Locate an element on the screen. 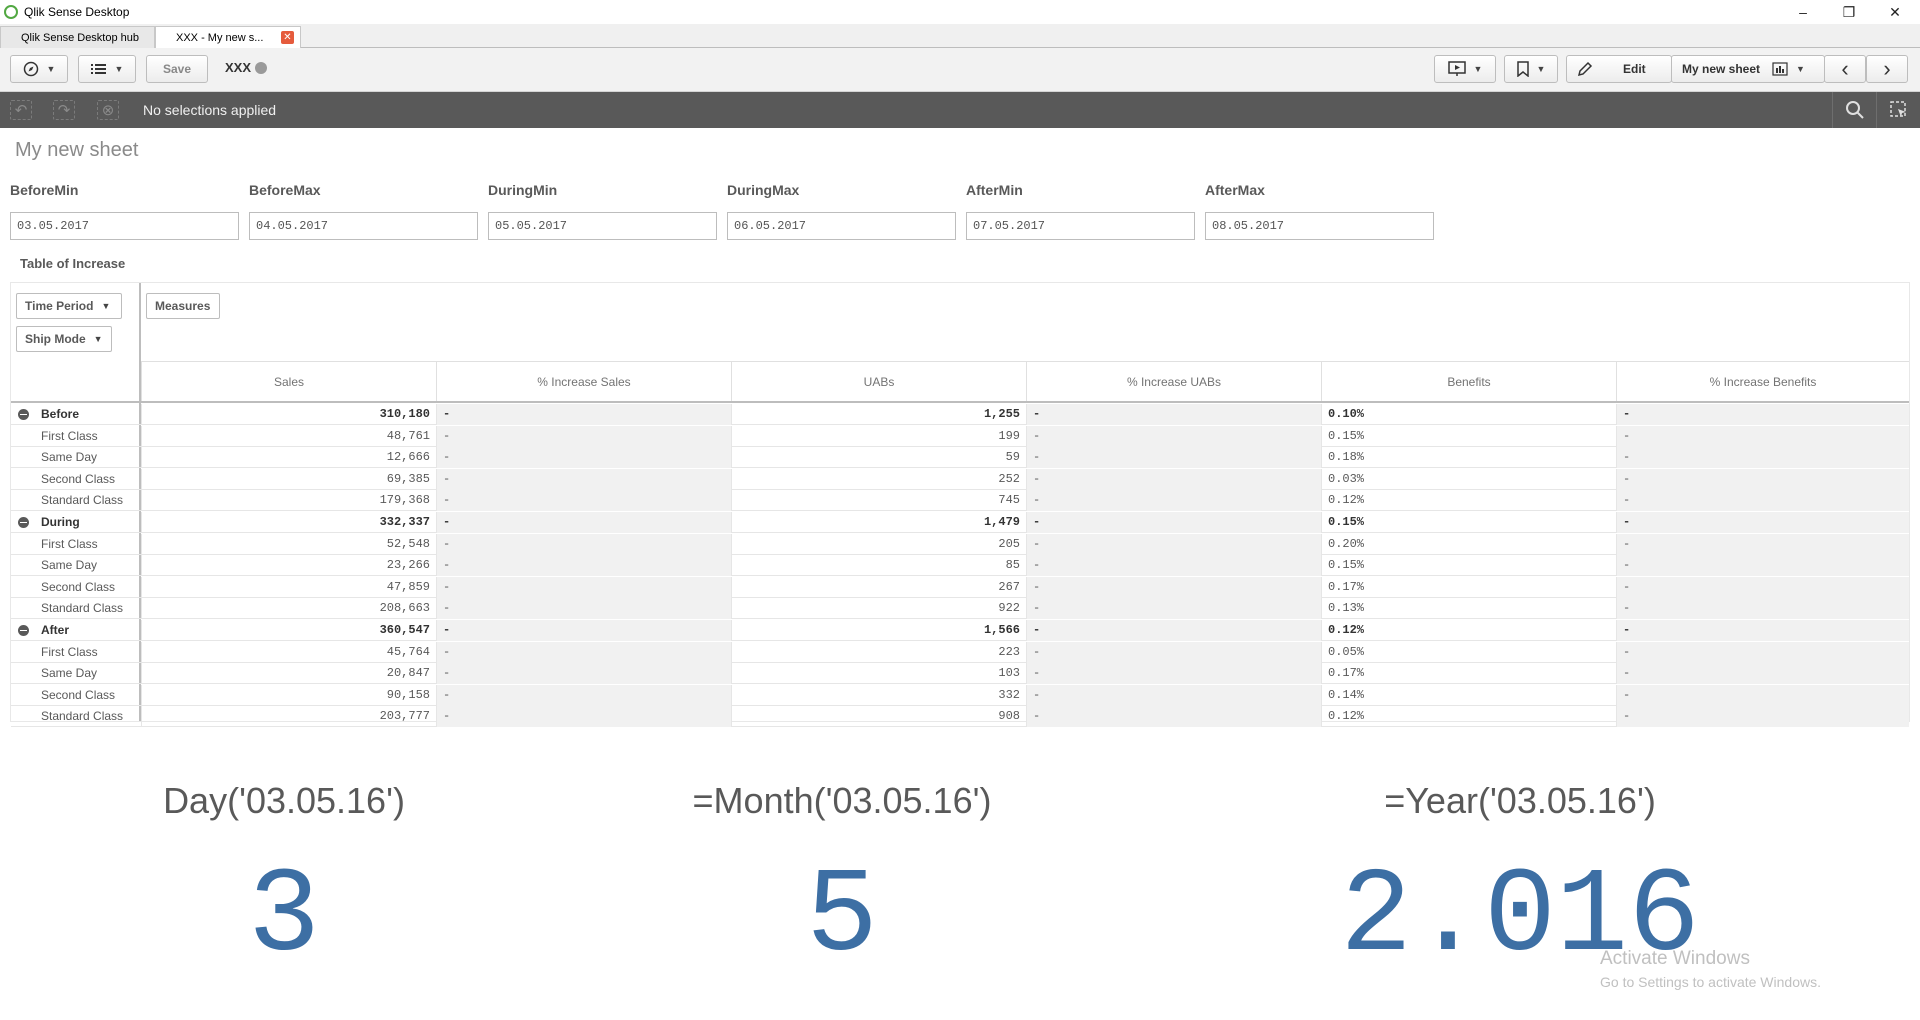 The width and height of the screenshot is (1920, 1020). filter-duringmin: DuringMin 05.05.2017 is located at coordinates (603, 211).